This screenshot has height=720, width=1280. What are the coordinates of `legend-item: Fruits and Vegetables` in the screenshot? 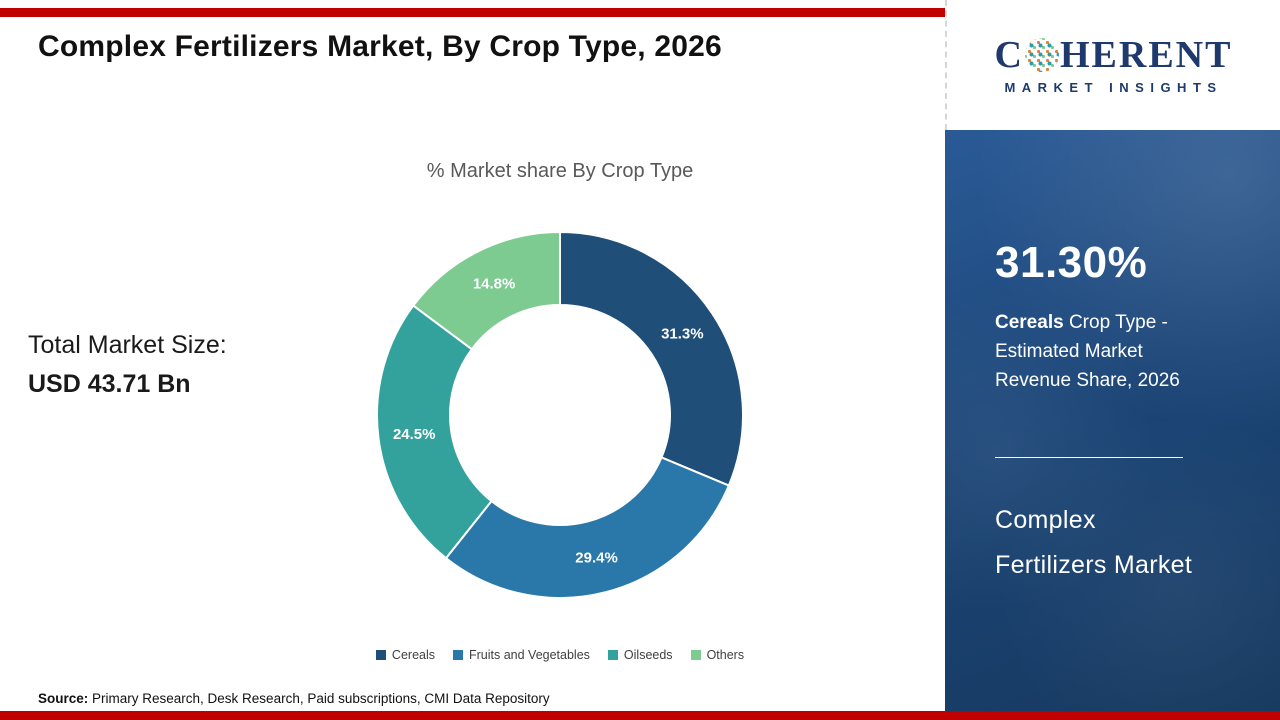 It's located at (521, 655).